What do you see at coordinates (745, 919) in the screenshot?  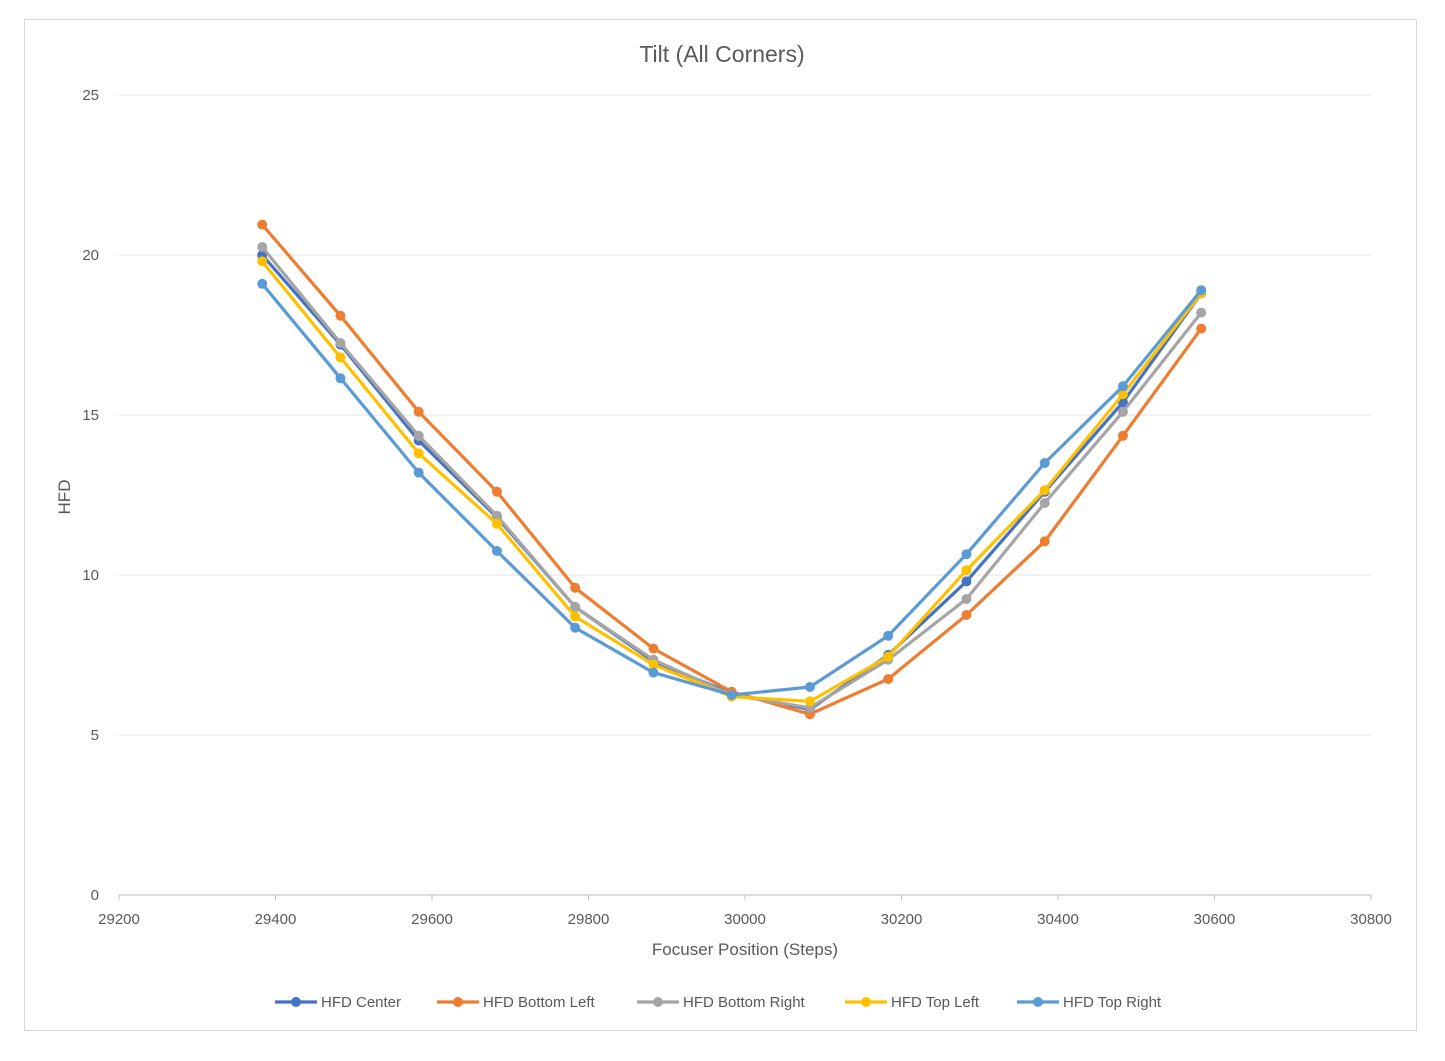 I see `x-tick-label: 30000` at bounding box center [745, 919].